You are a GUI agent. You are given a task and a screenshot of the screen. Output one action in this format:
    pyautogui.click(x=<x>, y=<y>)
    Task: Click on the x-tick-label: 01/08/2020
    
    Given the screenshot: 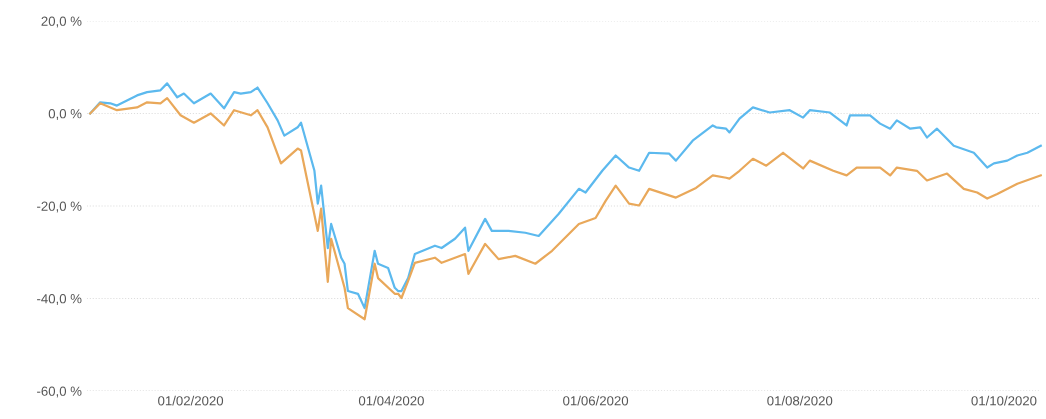 What is the action you would take?
    pyautogui.click(x=800, y=400)
    